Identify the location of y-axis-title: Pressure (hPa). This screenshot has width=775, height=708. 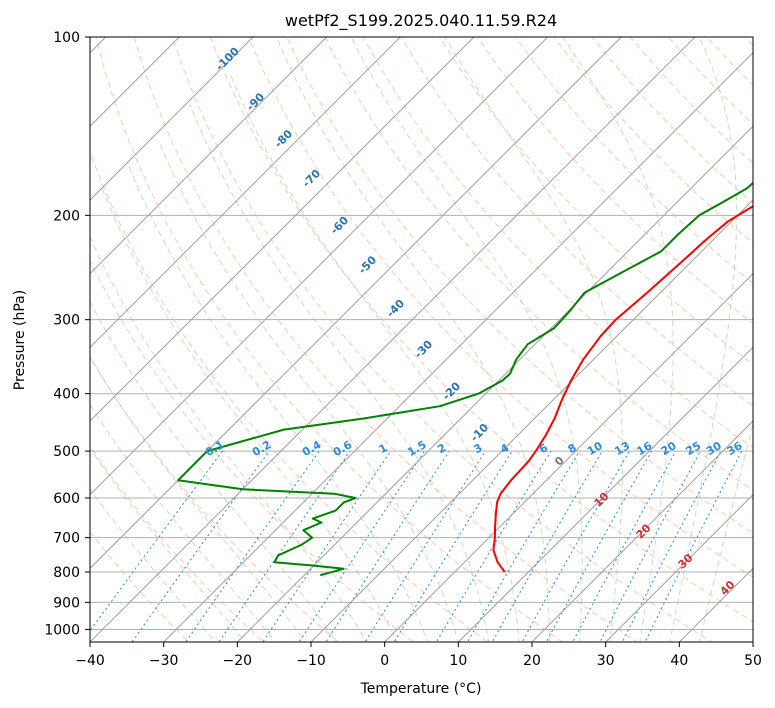
(20, 340).